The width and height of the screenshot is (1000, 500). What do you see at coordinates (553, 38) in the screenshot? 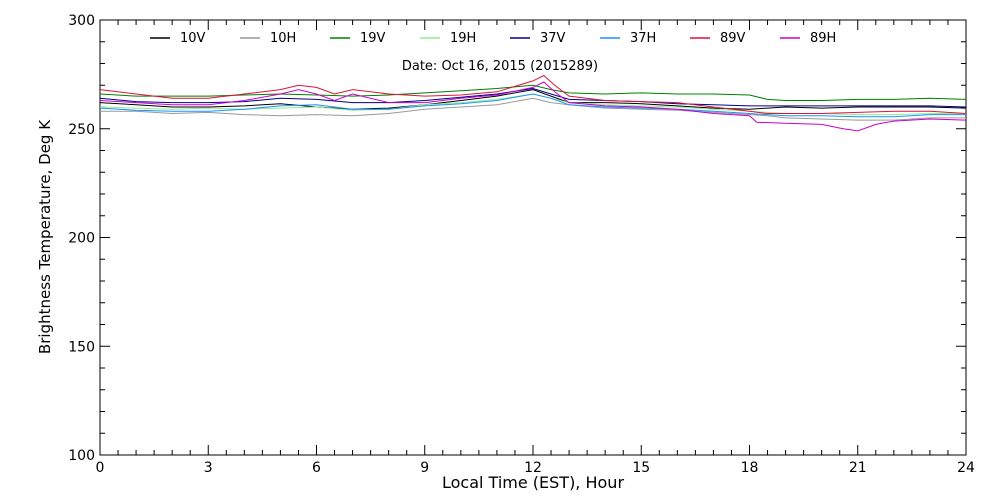
I see `legend-label: 37V` at bounding box center [553, 38].